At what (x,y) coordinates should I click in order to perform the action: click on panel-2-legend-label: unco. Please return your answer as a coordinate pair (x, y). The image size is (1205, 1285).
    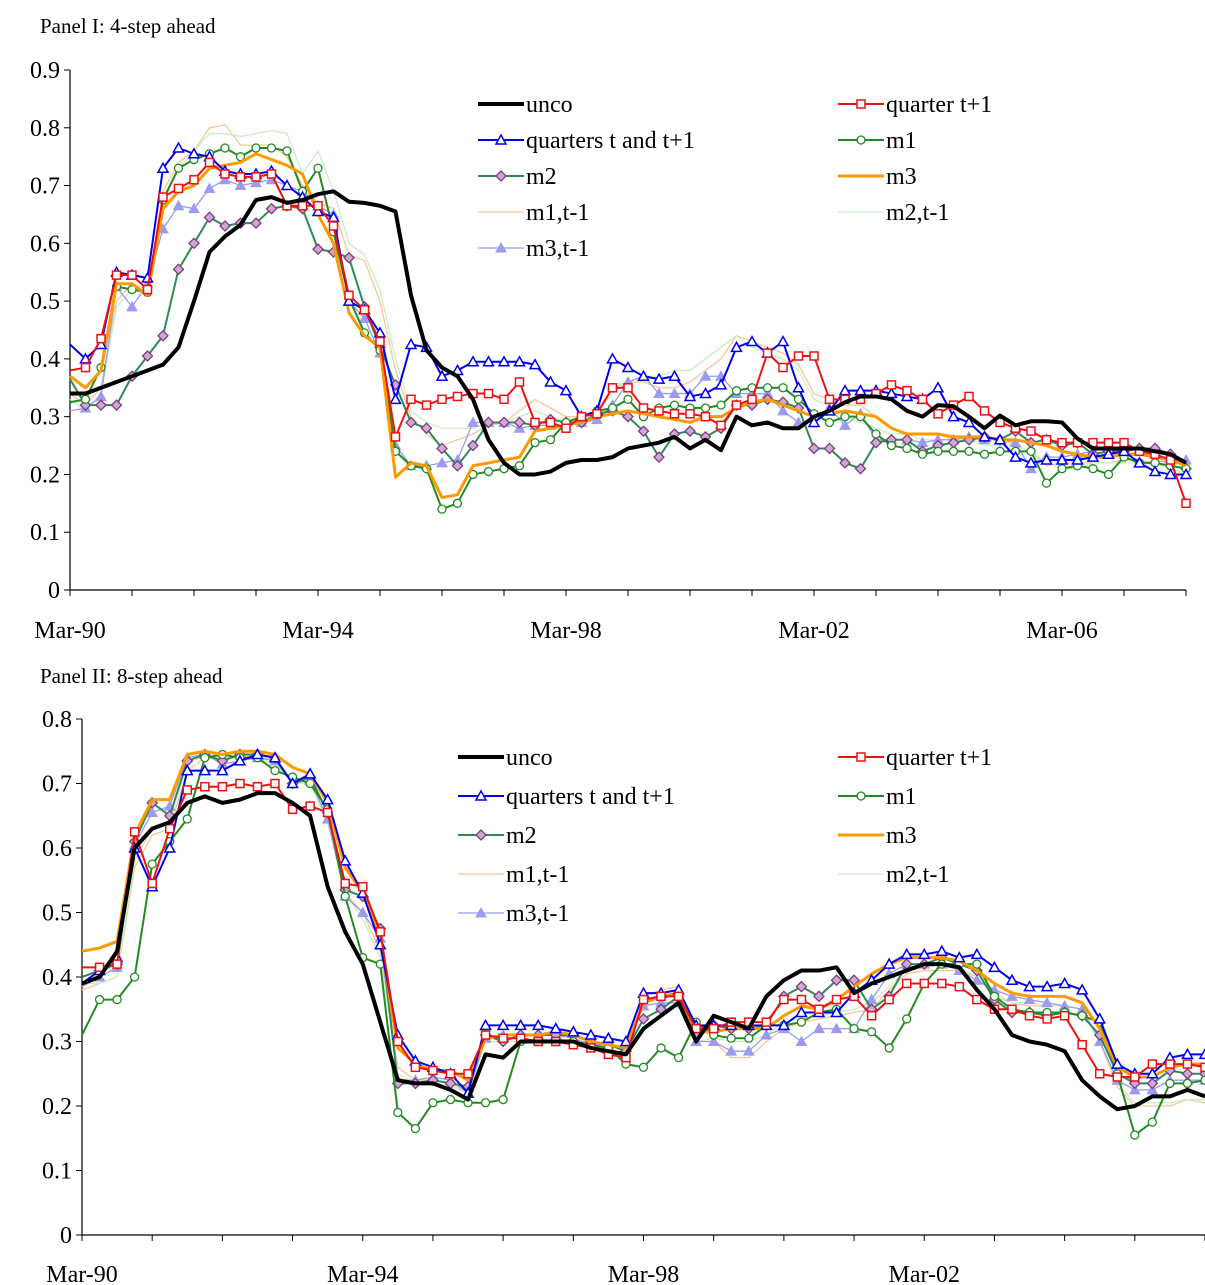
    Looking at the image, I should click on (529, 758).